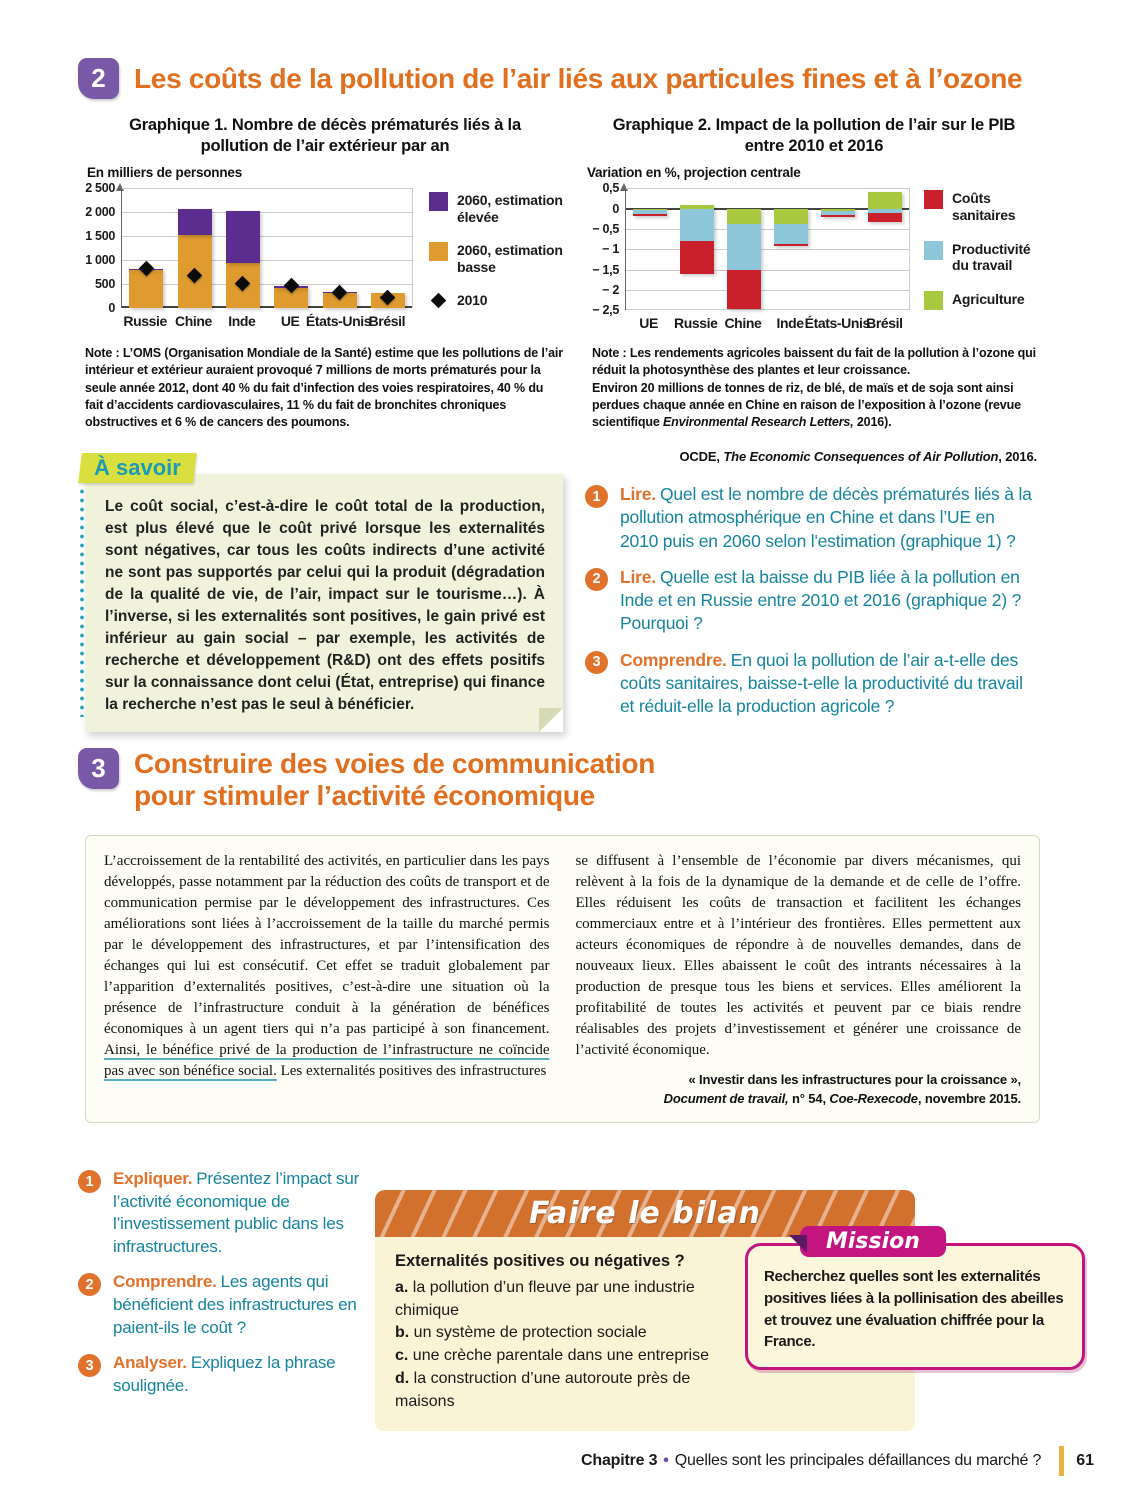 The image size is (1125, 1500). What do you see at coordinates (649, 209) in the screenshot?
I see `segment-Agriculture-UE` at bounding box center [649, 209].